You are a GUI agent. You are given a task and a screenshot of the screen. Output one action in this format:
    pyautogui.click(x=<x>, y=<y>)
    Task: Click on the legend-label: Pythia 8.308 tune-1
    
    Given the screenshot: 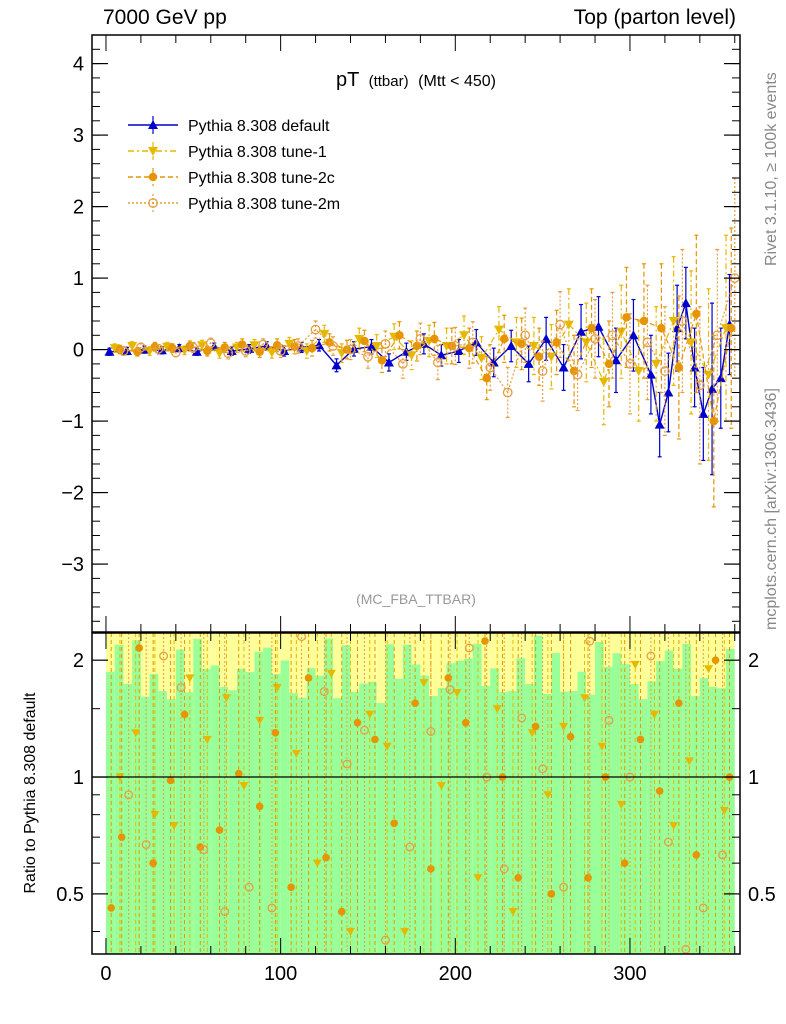 What is the action you would take?
    pyautogui.click(x=257, y=152)
    